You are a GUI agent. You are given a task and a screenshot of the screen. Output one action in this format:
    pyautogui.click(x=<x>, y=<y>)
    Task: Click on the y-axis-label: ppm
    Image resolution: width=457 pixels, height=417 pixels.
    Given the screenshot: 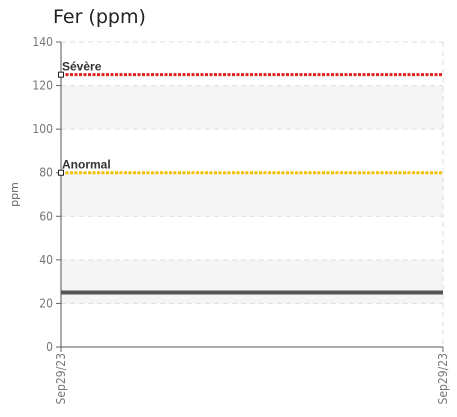 What is the action you would take?
    pyautogui.click(x=14, y=194)
    